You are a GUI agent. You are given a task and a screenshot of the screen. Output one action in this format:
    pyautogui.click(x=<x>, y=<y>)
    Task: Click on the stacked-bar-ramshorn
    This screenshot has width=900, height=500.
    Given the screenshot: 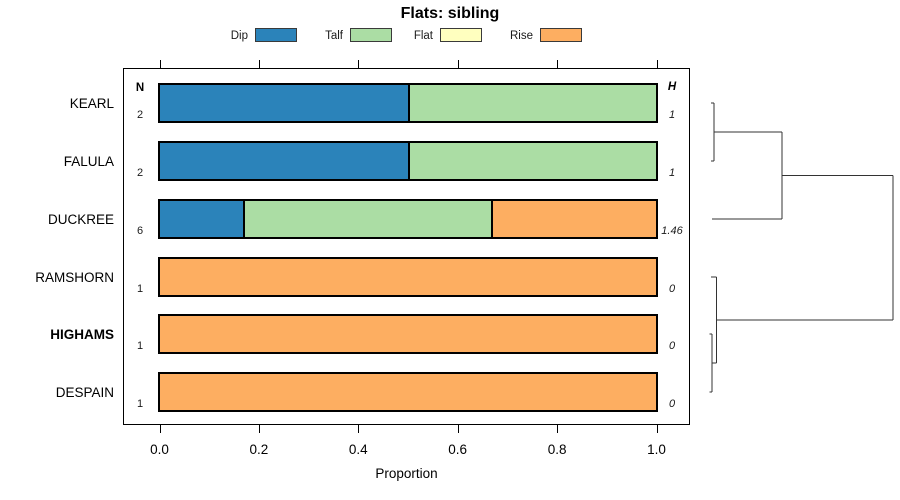 What is the action you would take?
    pyautogui.click(x=408, y=277)
    